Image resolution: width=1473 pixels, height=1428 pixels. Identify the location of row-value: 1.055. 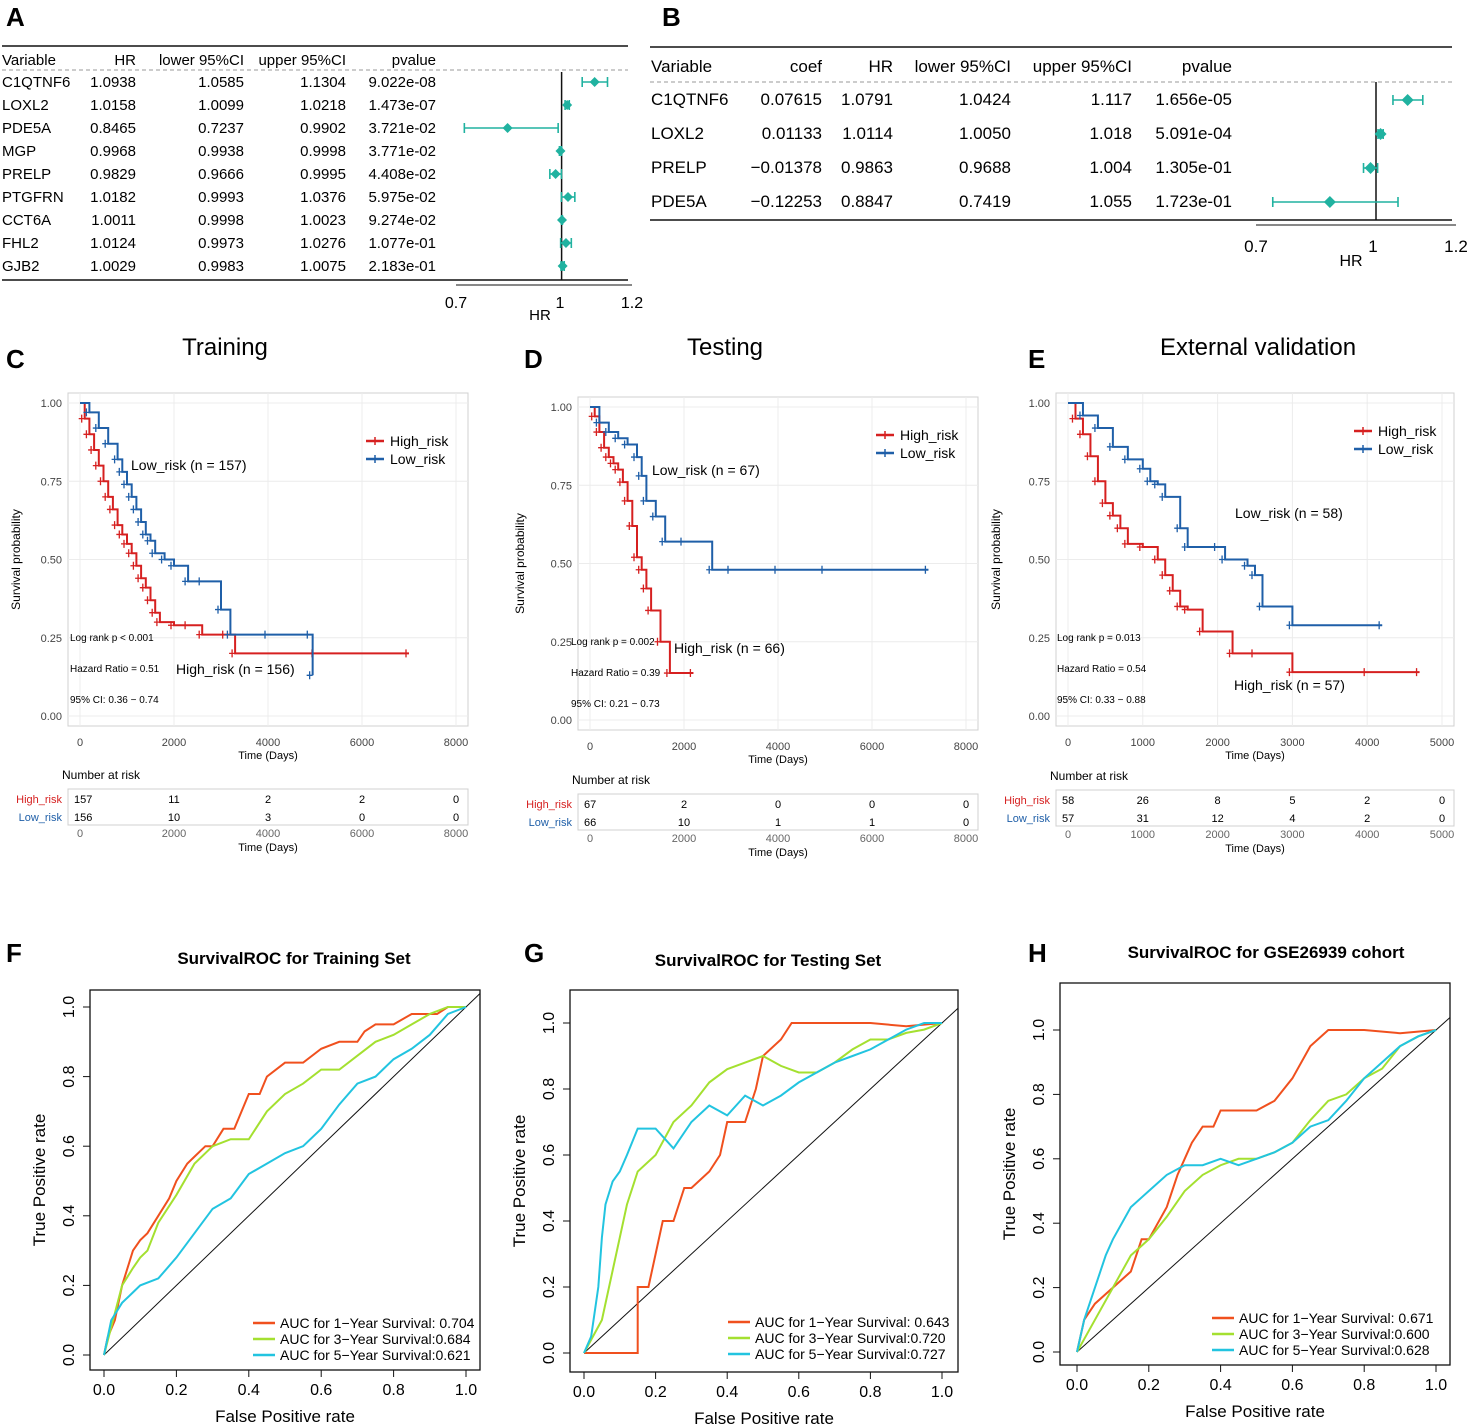
(1110, 201).